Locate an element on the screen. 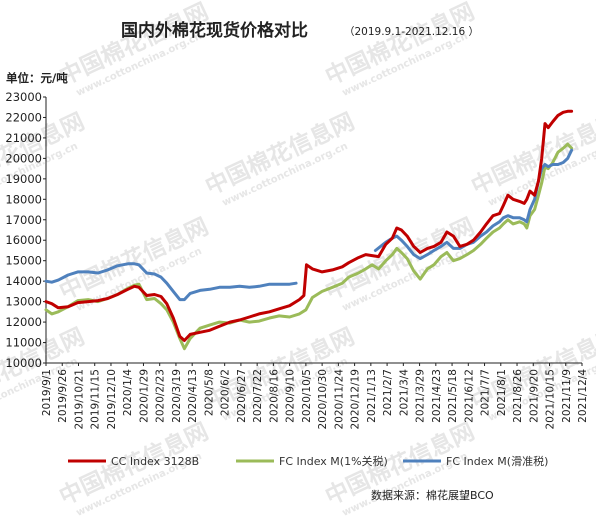  y-axis-unit-label: 单位：元/吨 is located at coordinates (37, 78).